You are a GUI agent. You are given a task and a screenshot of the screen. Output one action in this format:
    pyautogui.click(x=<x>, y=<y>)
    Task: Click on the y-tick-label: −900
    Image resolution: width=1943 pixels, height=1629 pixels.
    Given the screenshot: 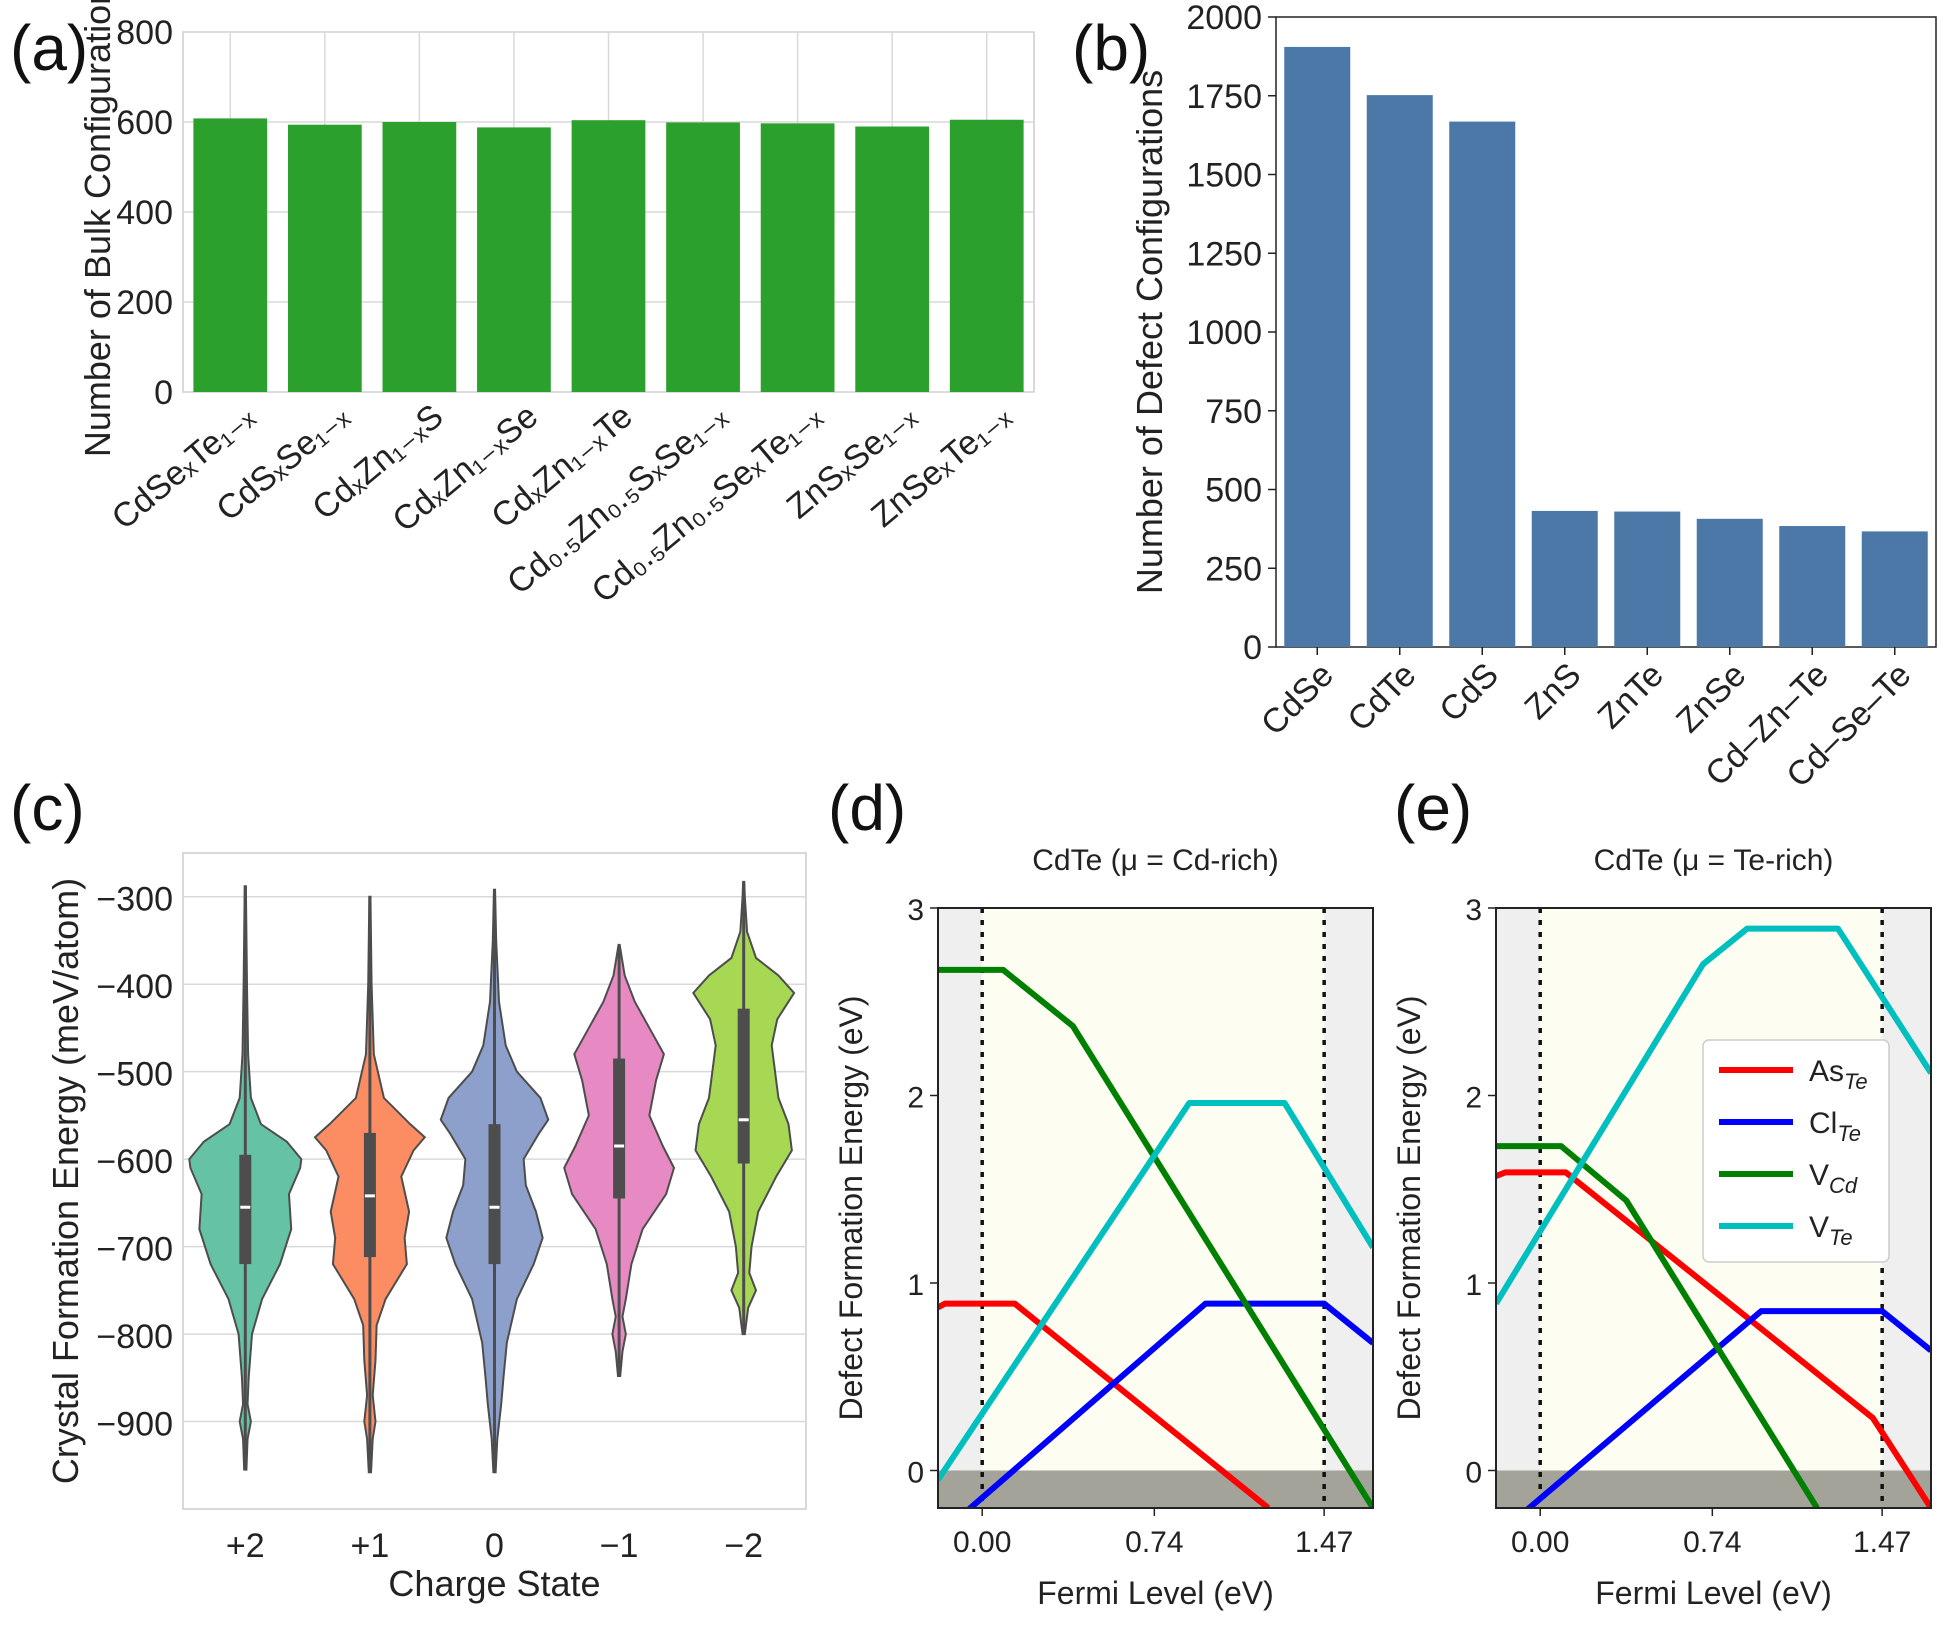 What is the action you would take?
    pyautogui.click(x=134, y=1425)
    